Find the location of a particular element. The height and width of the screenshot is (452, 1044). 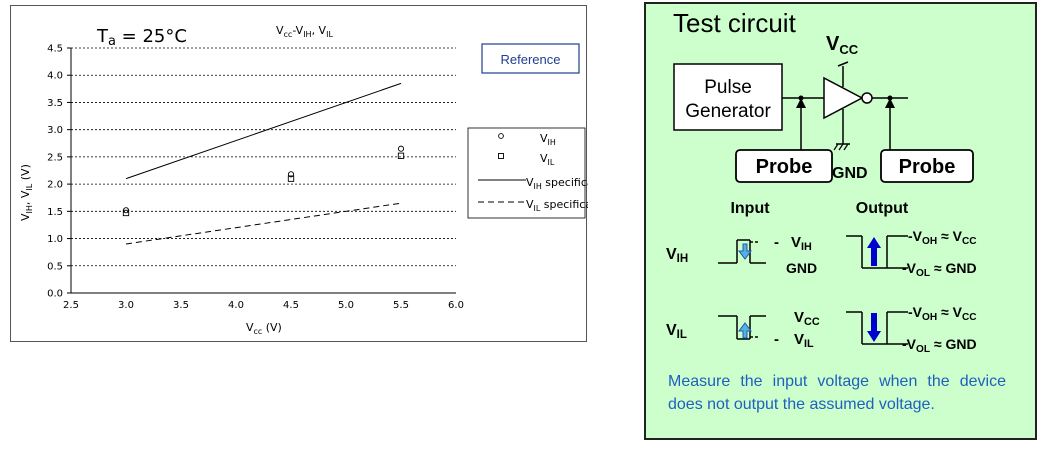

x-tick-label: 3.5 is located at coordinates (181, 305).